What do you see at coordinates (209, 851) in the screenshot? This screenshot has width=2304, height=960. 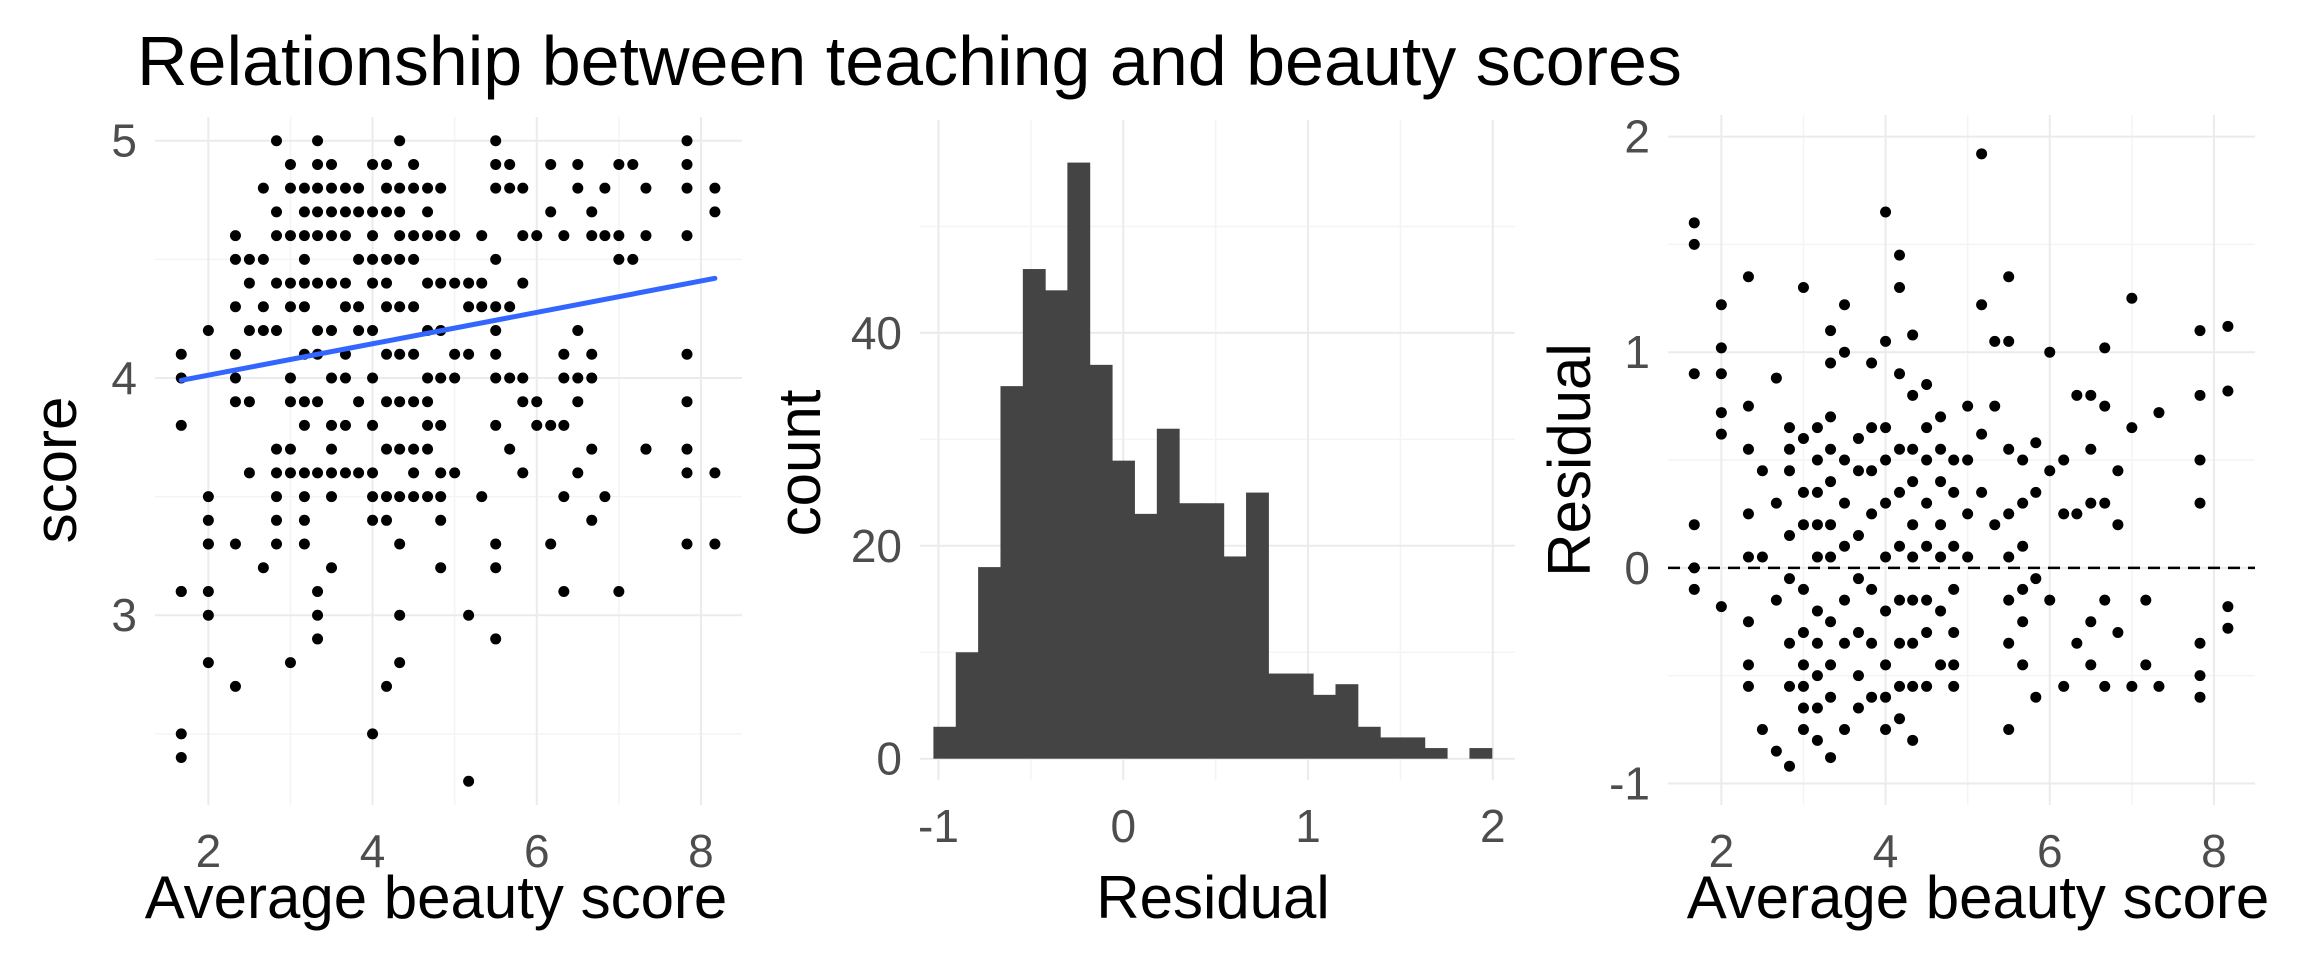 I see `x-tick-label: 2` at bounding box center [209, 851].